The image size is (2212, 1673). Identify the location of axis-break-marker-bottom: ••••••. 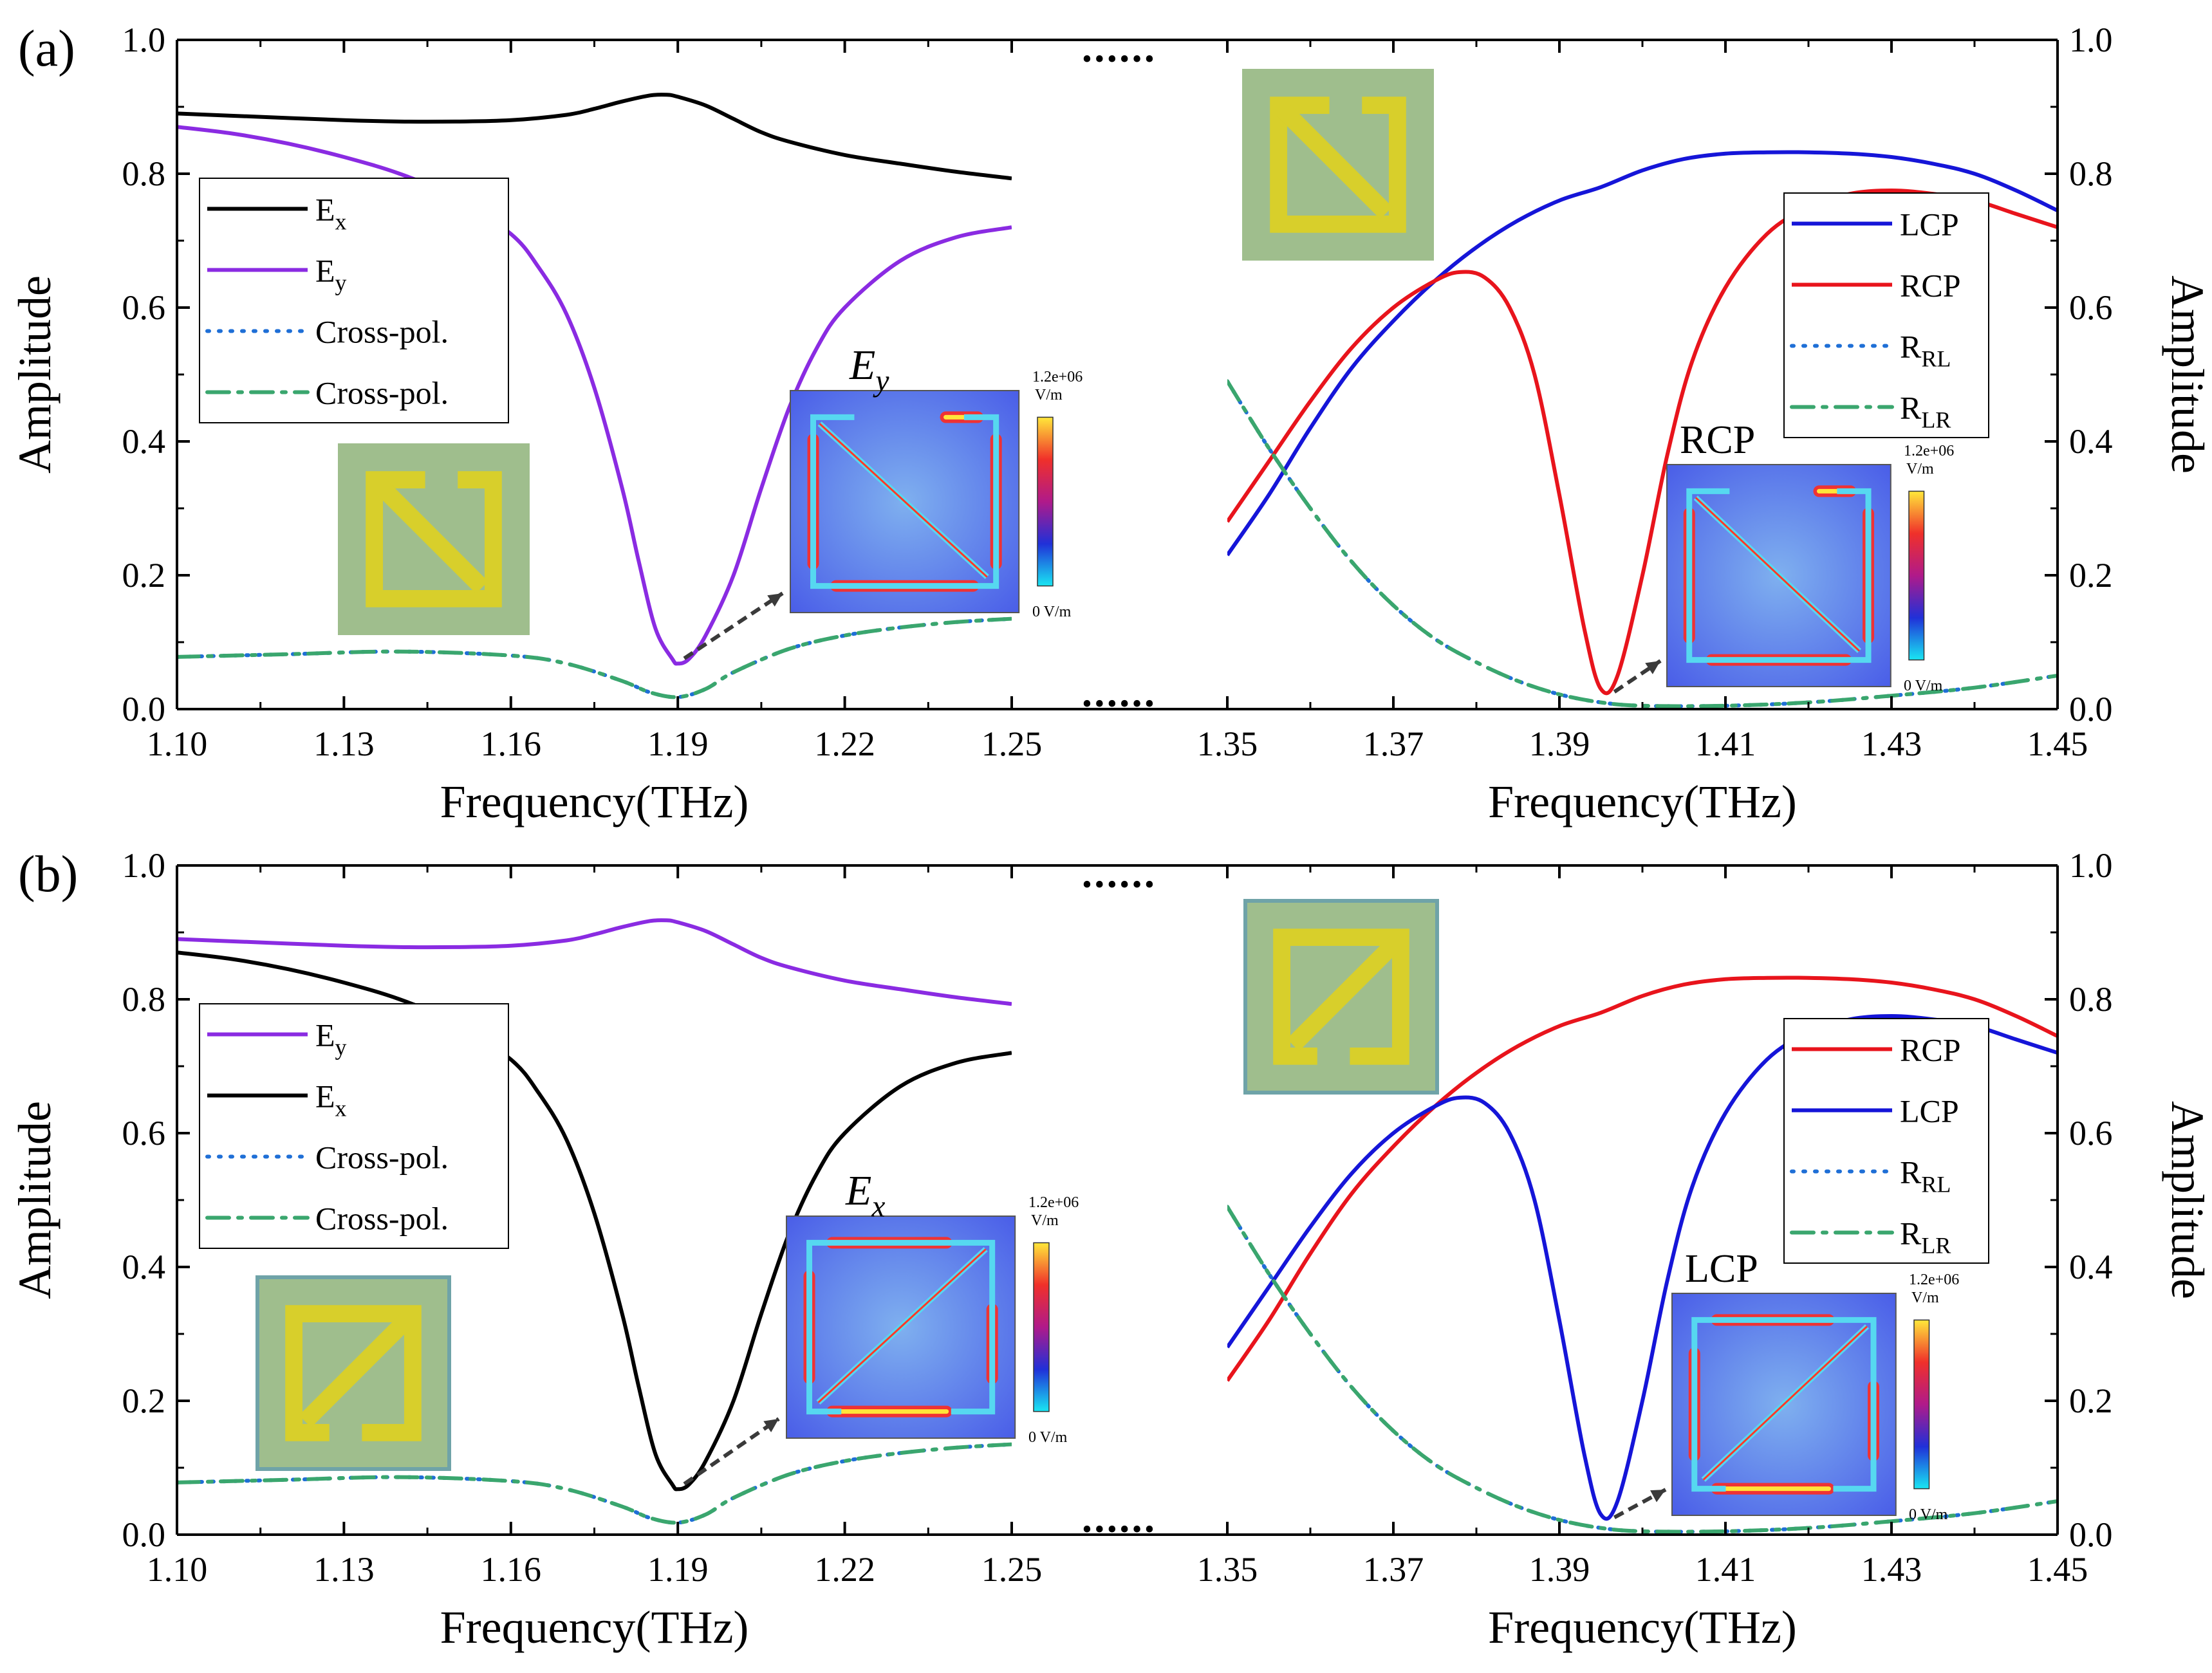
(1119, 703).